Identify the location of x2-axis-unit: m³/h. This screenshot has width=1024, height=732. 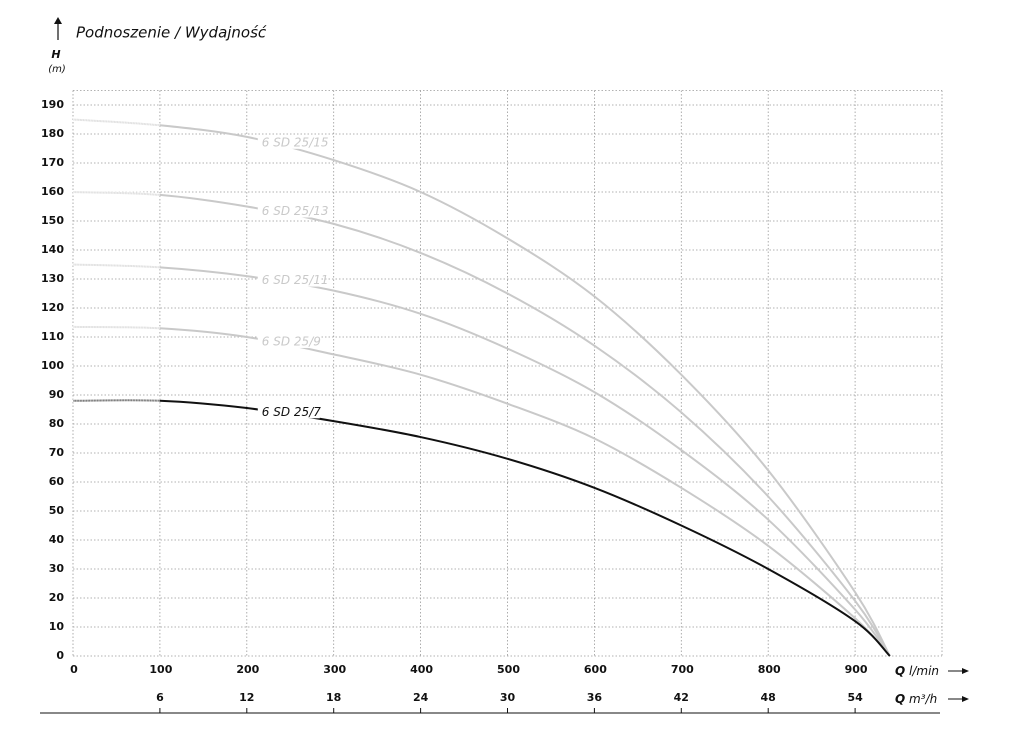
(923, 699).